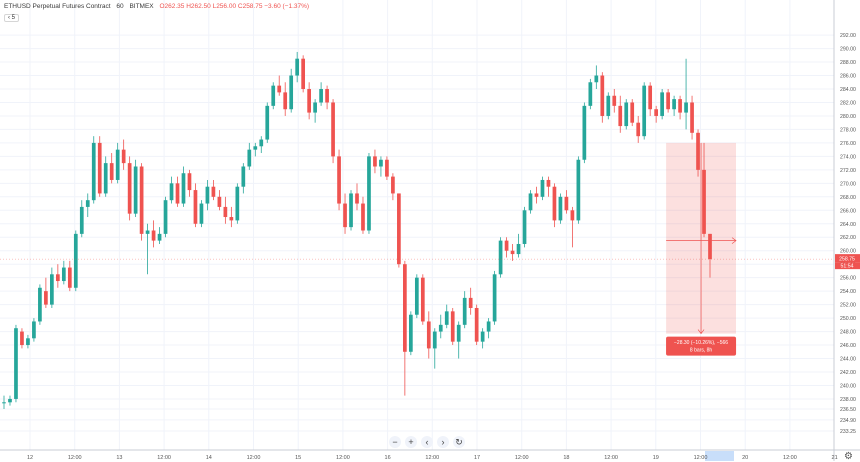 The image size is (860, 462). What do you see at coordinates (701, 351) in the screenshot?
I see `measure-bars-text: 8 bars, 8h` at bounding box center [701, 351].